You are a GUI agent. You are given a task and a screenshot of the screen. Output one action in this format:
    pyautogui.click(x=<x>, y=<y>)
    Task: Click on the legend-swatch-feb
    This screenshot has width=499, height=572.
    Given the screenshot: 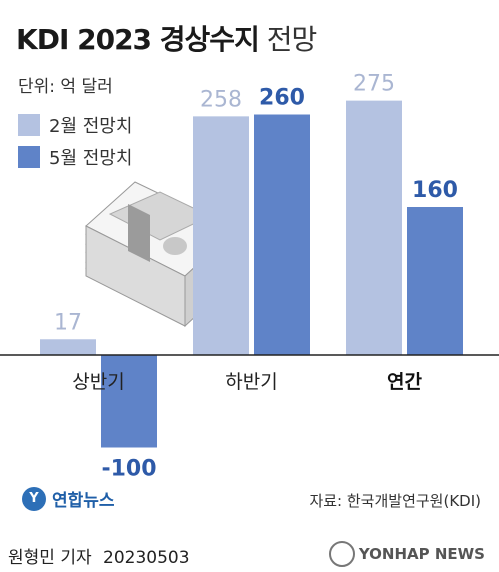 What is the action you would take?
    pyautogui.click(x=29, y=125)
    